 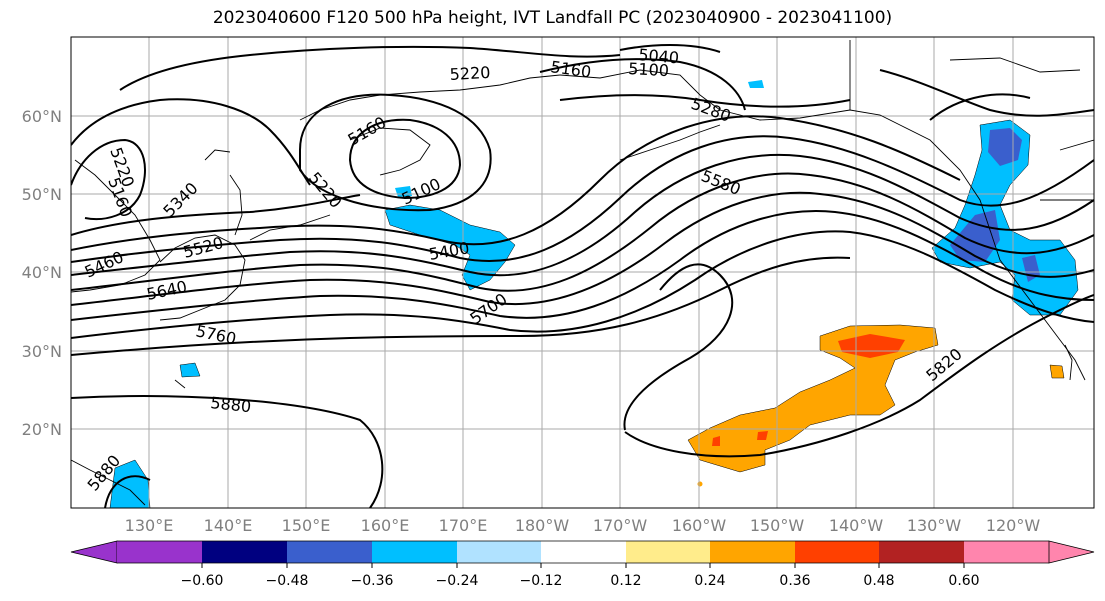 What do you see at coordinates (94, 552) in the screenshot?
I see `colorbar-extend-min` at bounding box center [94, 552].